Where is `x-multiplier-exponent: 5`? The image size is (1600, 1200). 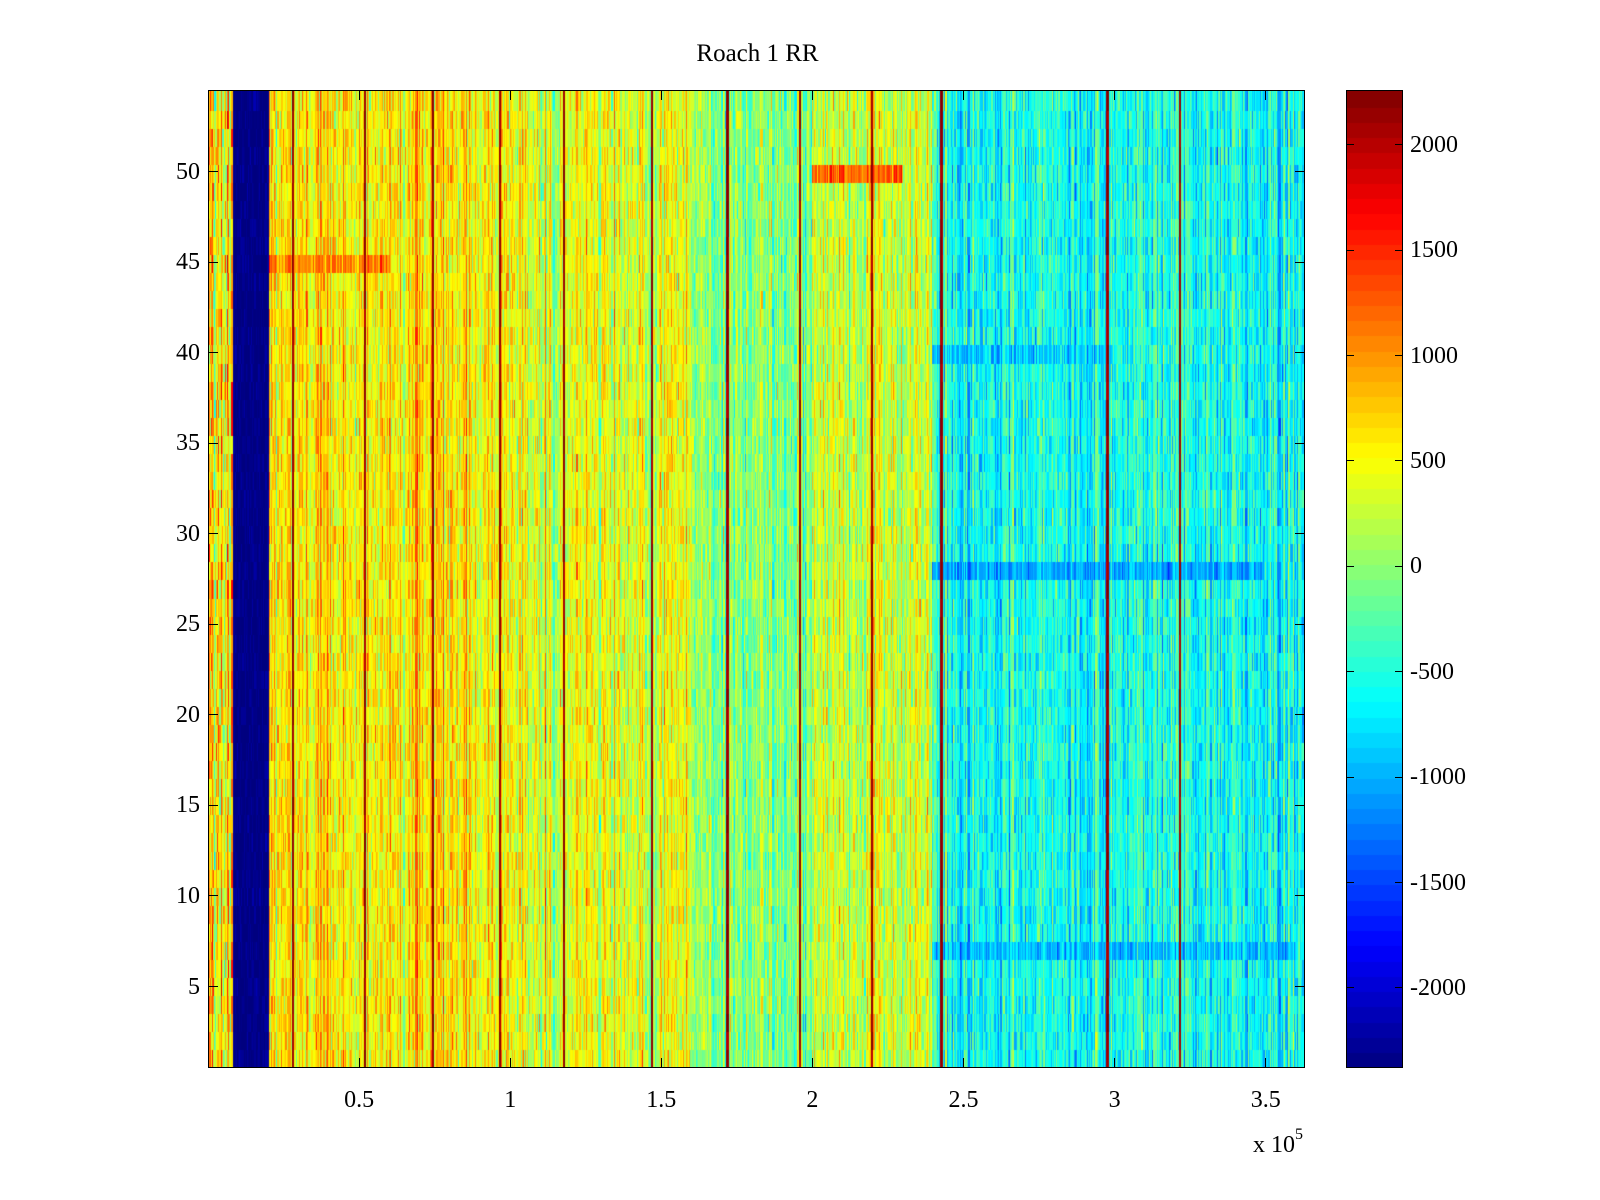
x-multiplier-exponent: 5 is located at coordinates (1299, 1134).